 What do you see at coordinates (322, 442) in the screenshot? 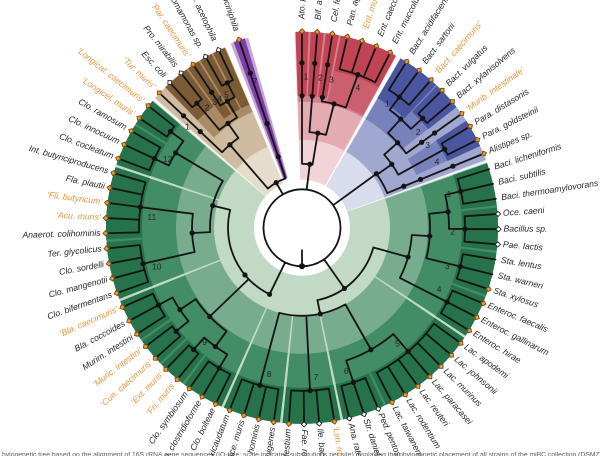
I see `svg-text: Ile. bacterium` at bounding box center [322, 442].